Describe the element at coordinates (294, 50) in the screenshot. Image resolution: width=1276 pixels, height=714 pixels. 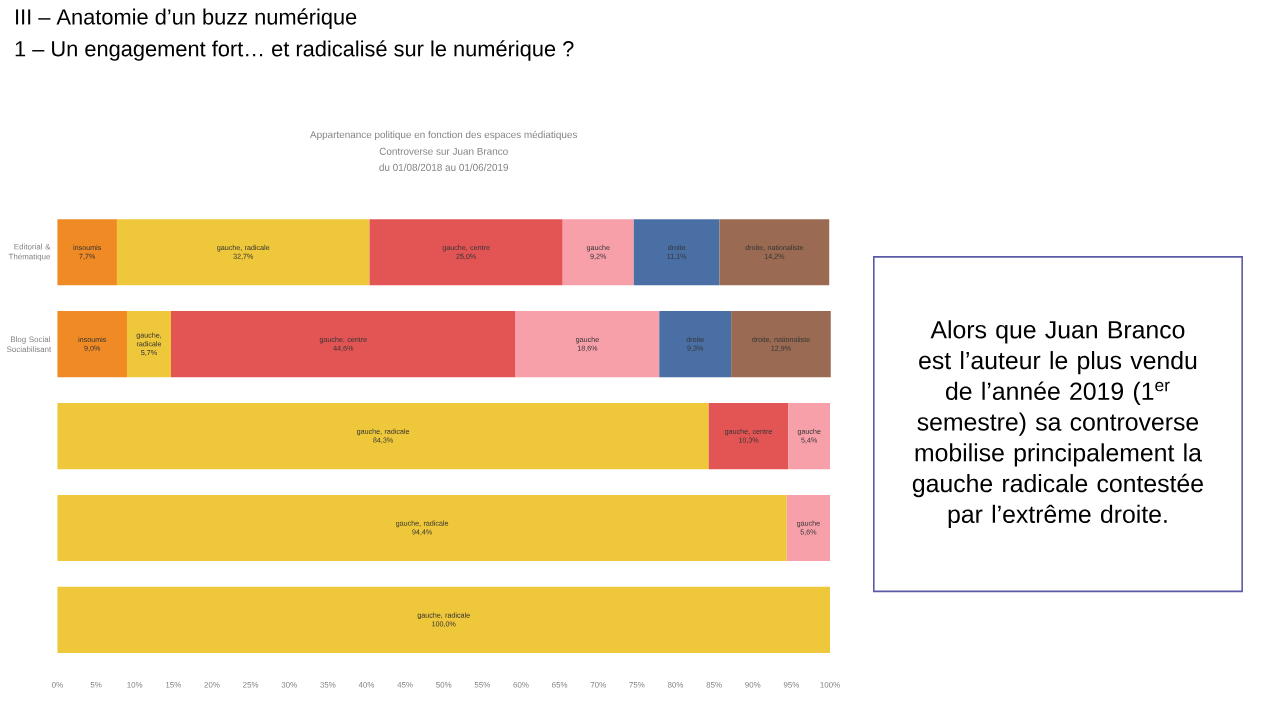
I see `chart-subtitle: 1 – Un engagement fort… et radicalisé sur le numérique ?` at that location.